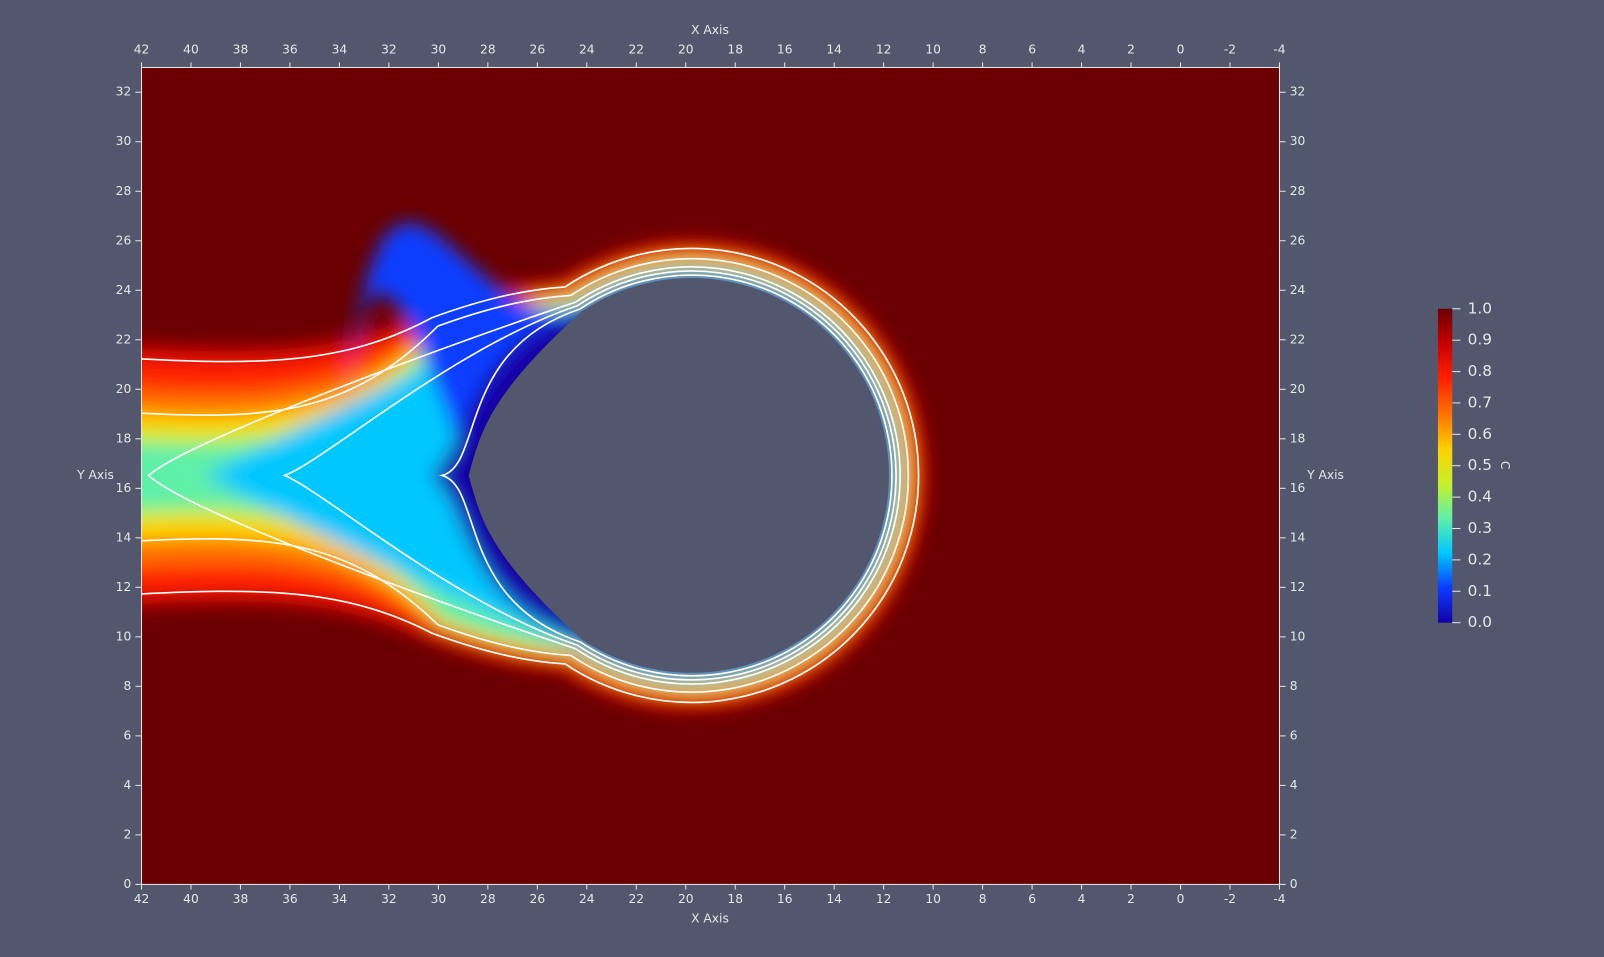 Image resolution: width=1604 pixels, height=957 pixels. What do you see at coordinates (488, 899) in the screenshot?
I see `x-tick-label-bottom: 28` at bounding box center [488, 899].